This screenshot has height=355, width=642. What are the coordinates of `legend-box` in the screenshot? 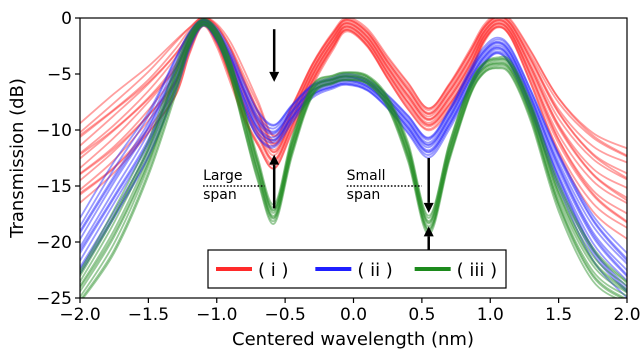 It's located at (357, 269).